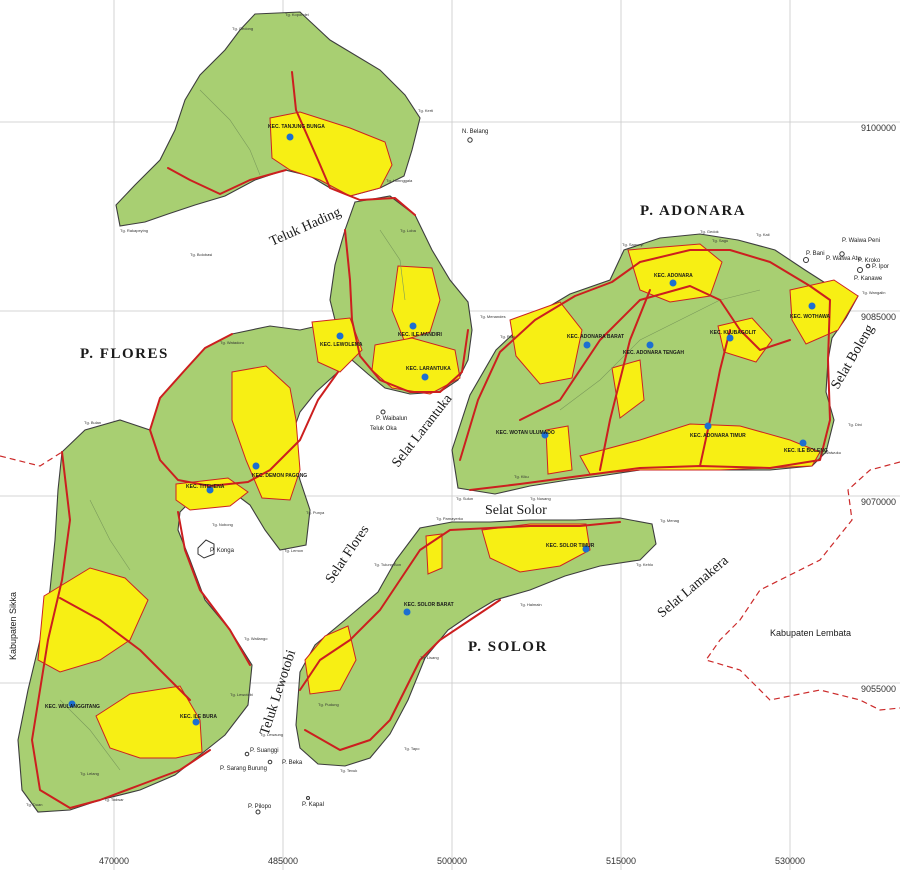  Describe the element at coordinates (89, 773) in the screenshot. I see `place-label: Tg. Lelang` at that location.